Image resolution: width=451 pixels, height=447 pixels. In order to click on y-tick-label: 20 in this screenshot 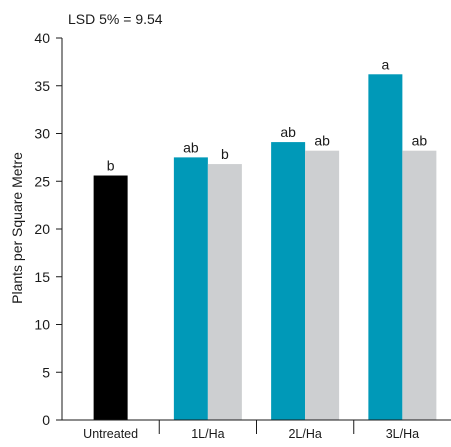, I will do `click(42, 229)`.